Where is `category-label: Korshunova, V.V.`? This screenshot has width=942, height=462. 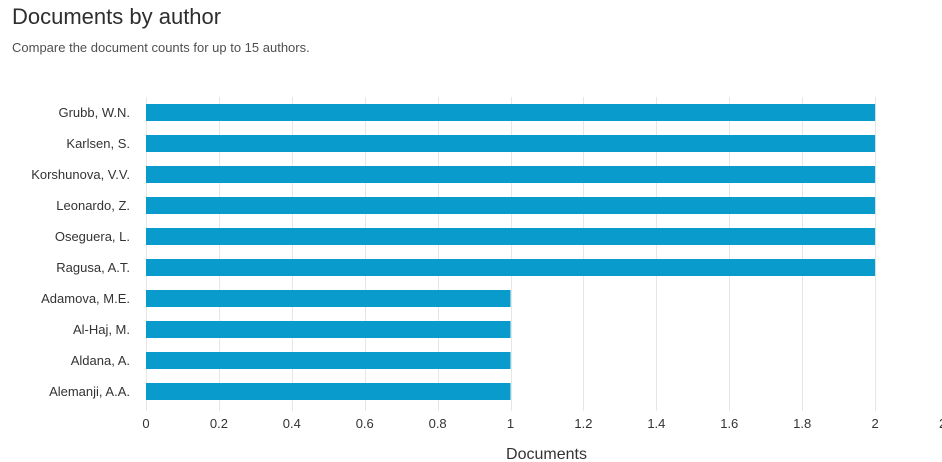 category-label: Korshunova, V.V. is located at coordinates (80, 174).